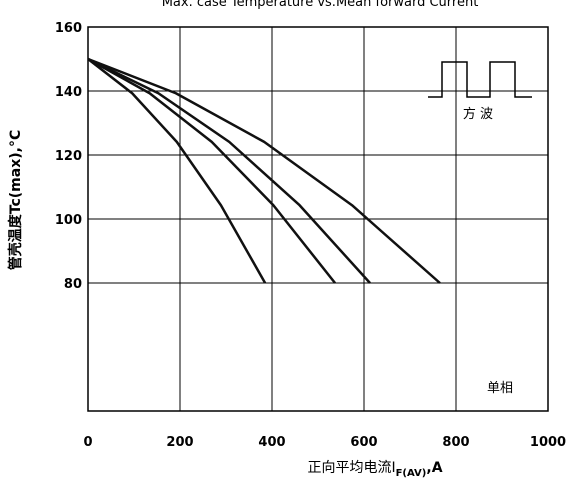 The width and height of the screenshot is (584, 483). I want to click on x-tick-label: 0, so click(87, 442).